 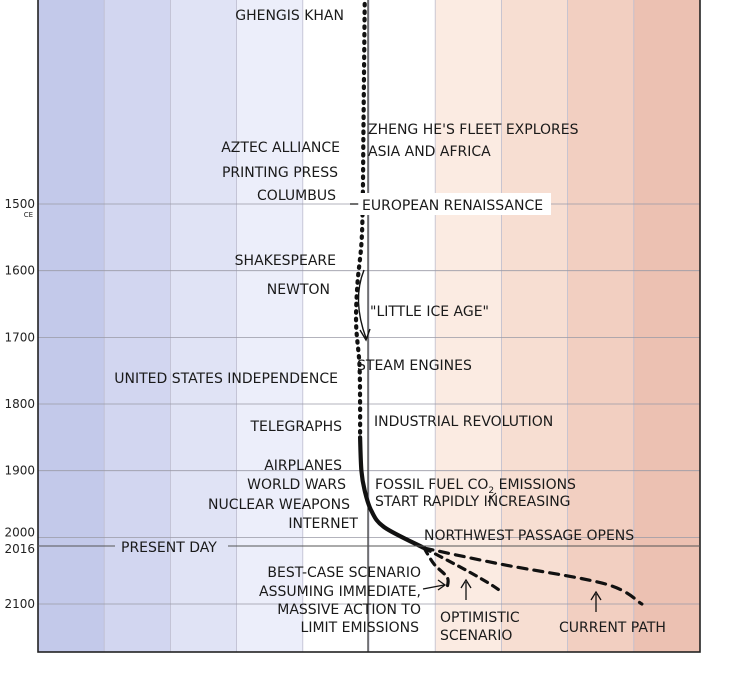 I want to click on historical-temperature-dotted-line, so click(x=360, y=220).